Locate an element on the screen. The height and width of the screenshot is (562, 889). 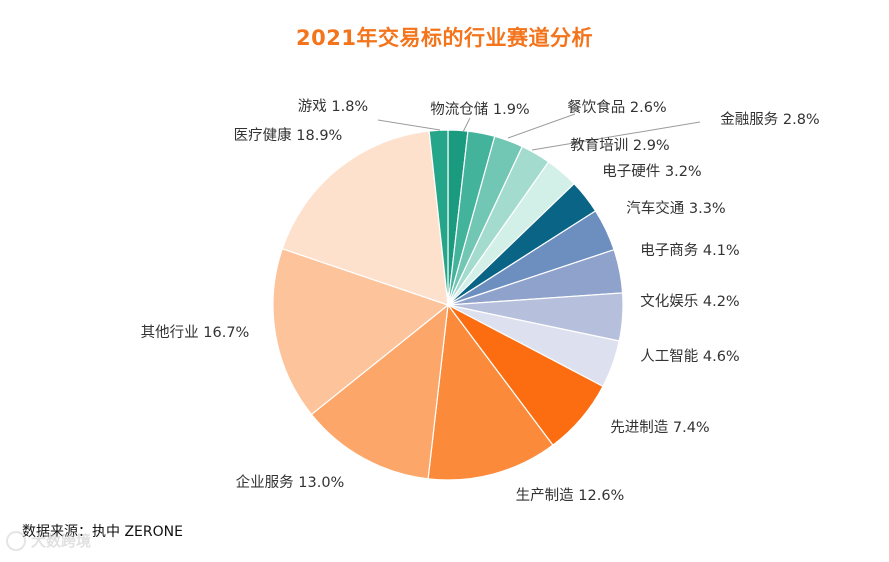
watermark: 大数跨境 is located at coordinates (48, 540).